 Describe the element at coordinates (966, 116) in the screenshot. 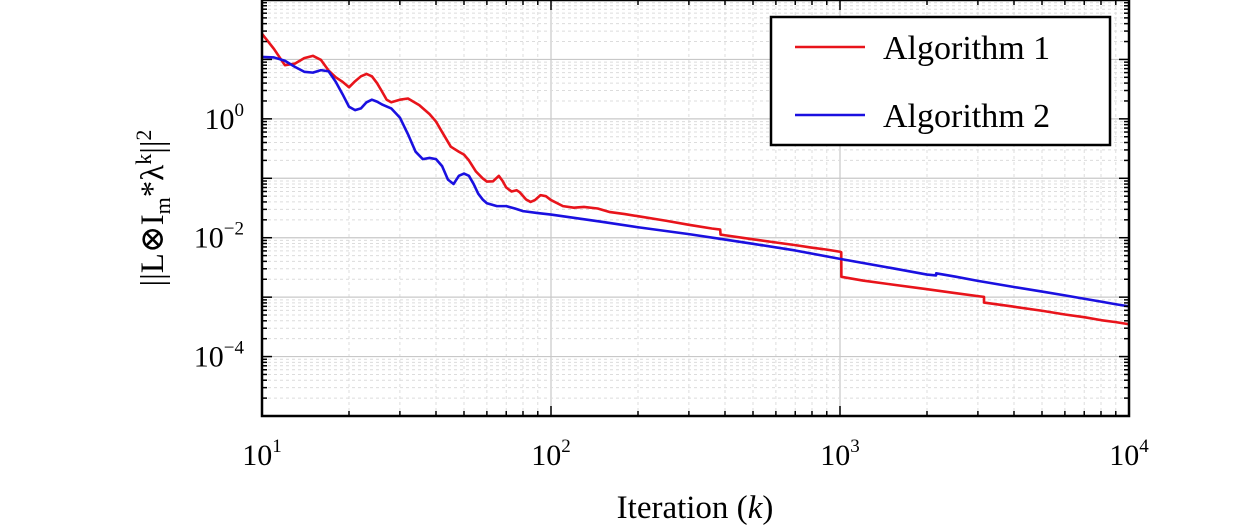

I see `legend-label-algorithm-2: Algorithm 2` at that location.